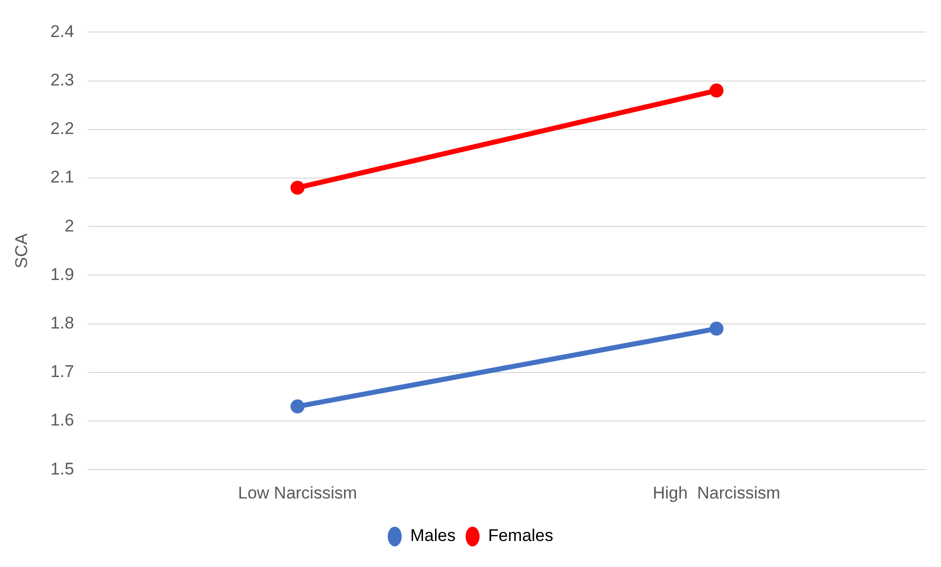  I want to click on legend-label: Males, so click(433, 536).